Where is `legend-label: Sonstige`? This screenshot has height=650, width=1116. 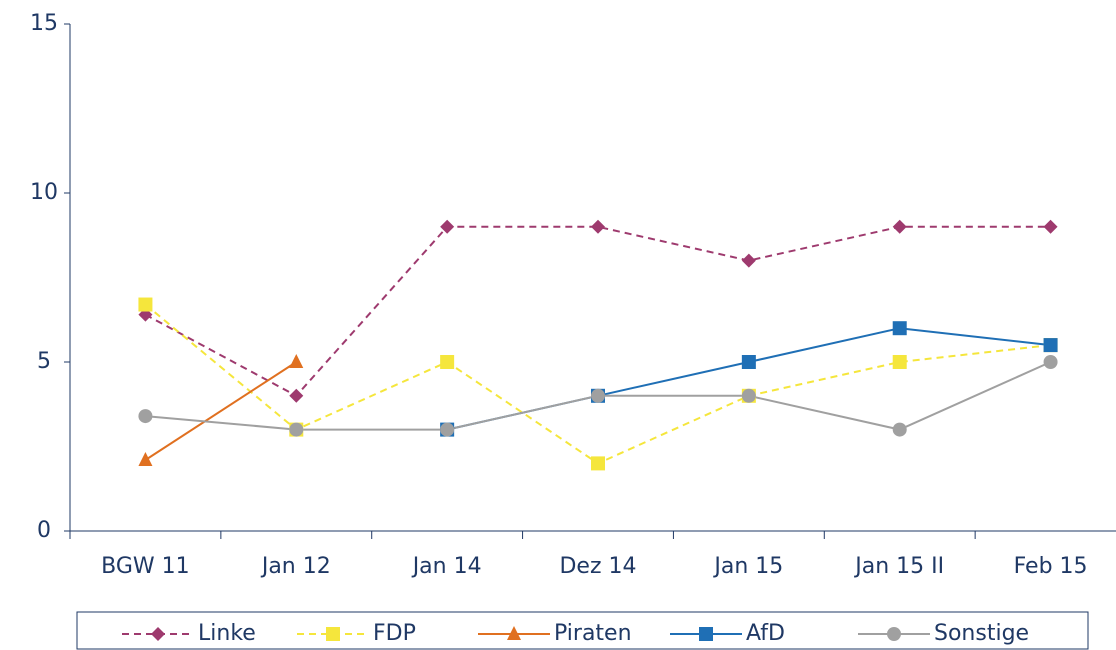 legend-label: Sonstige is located at coordinates (981, 633).